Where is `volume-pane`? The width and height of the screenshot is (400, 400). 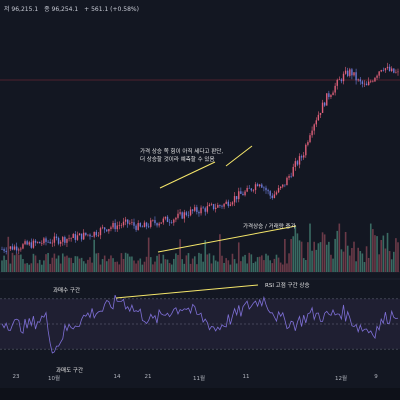
volume-pane is located at coordinates (200, 247).